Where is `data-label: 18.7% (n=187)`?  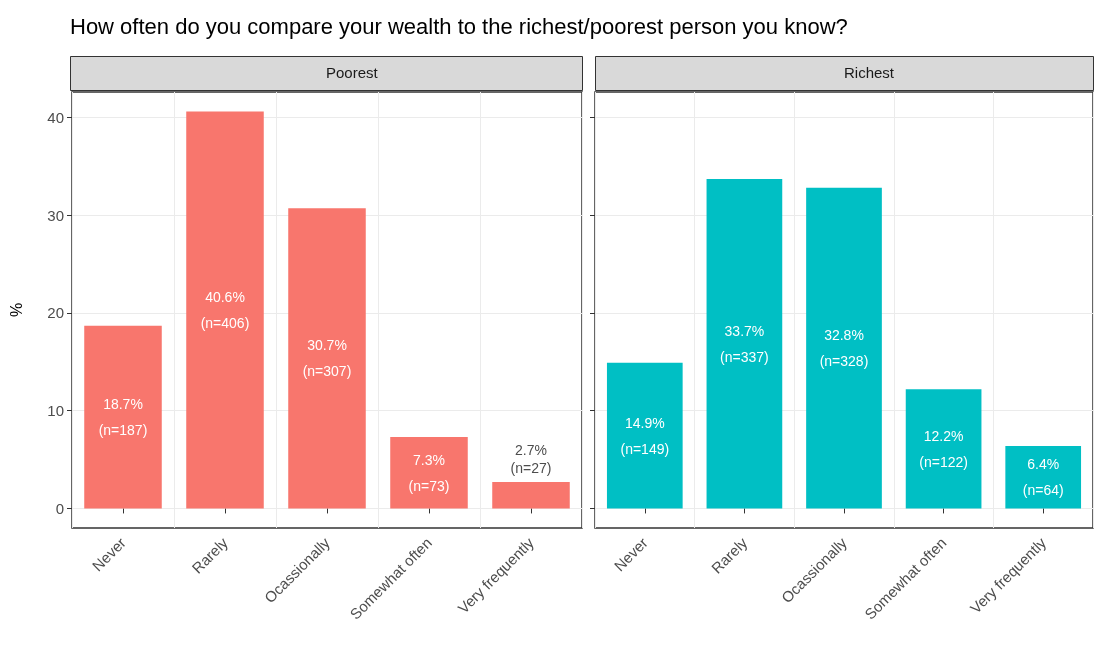 data-label: 18.7% (n=187) is located at coordinates (123, 417).